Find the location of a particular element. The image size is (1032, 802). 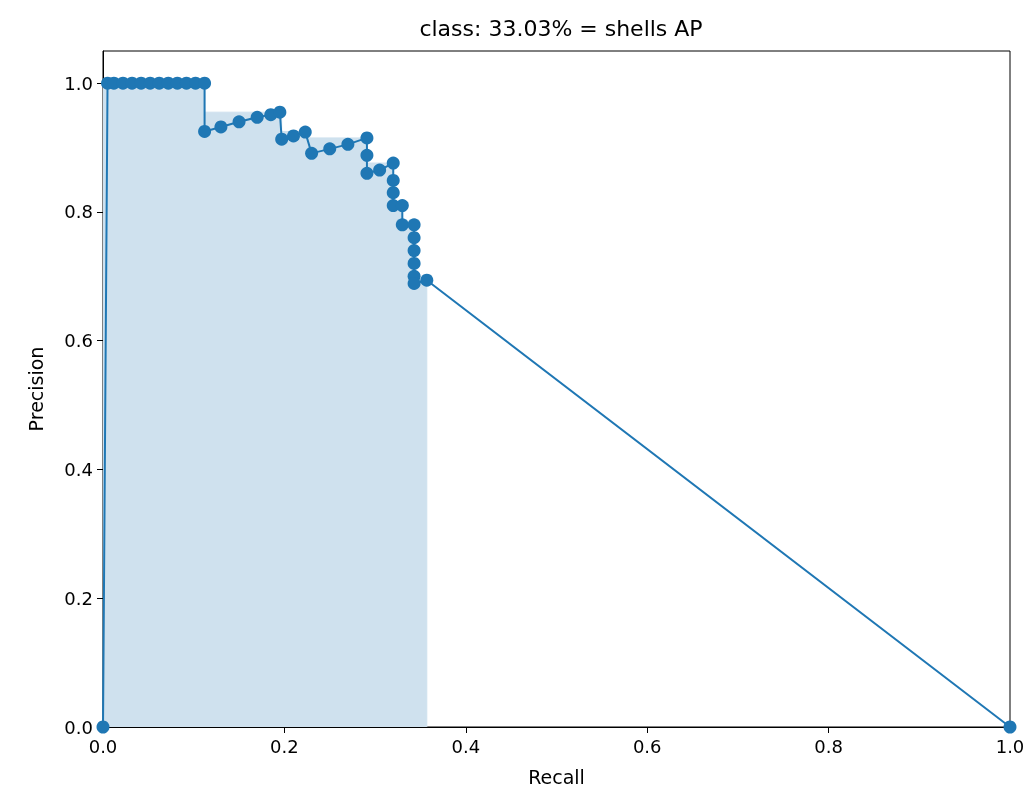

y-tick-label: 0.2 is located at coordinates (78, 598).